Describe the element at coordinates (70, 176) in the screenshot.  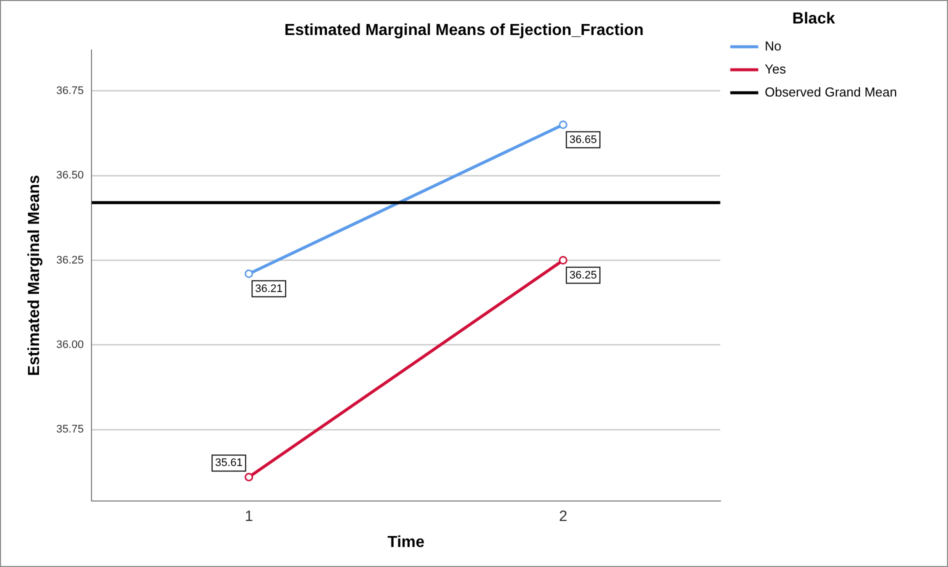
I see `y-tick-label: 36.50` at that location.